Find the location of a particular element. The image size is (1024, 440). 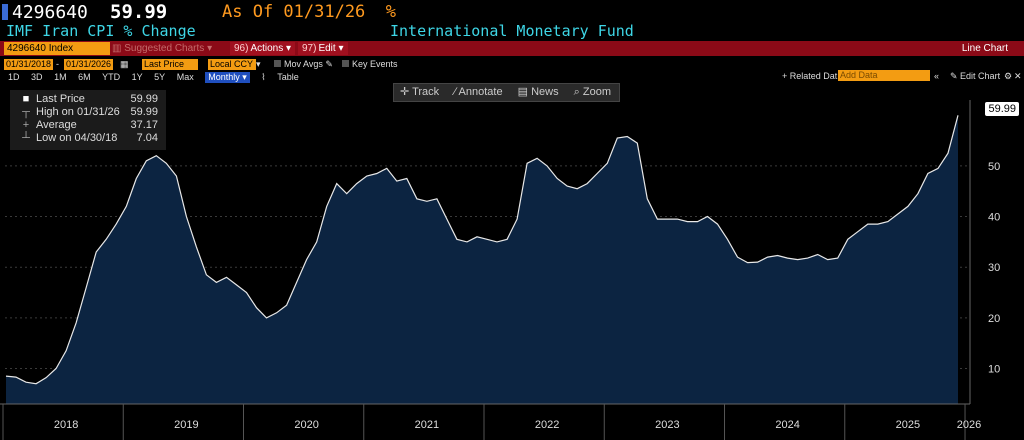

x-tick-label: 2023 is located at coordinates (667, 425).